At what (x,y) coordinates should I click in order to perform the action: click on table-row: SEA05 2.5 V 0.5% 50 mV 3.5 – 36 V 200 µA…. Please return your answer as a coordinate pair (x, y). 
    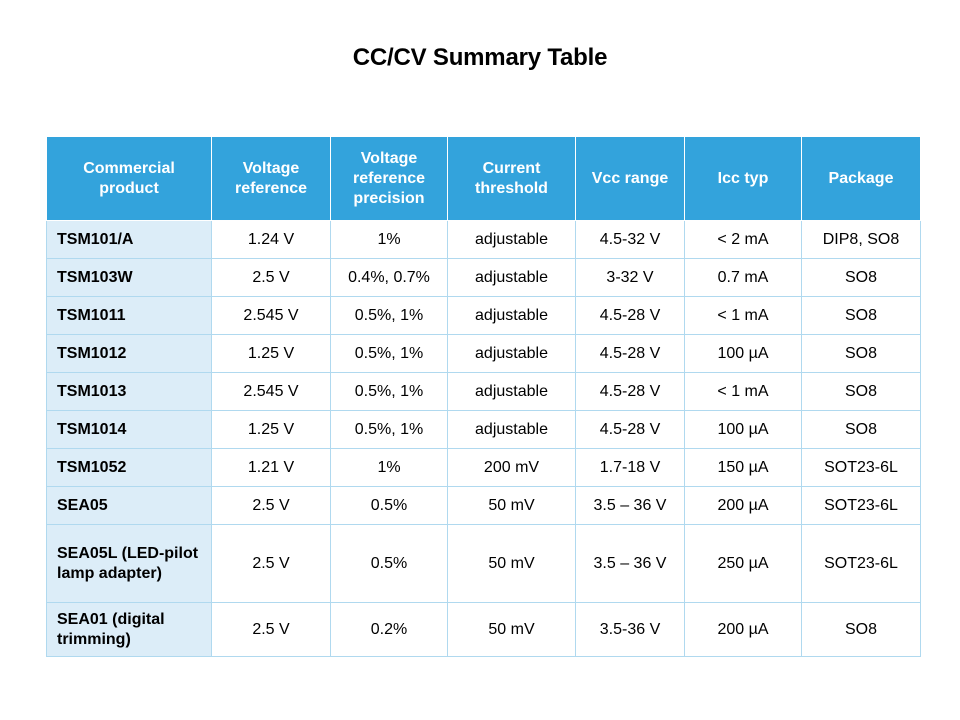
    Looking at the image, I should click on (483, 505).